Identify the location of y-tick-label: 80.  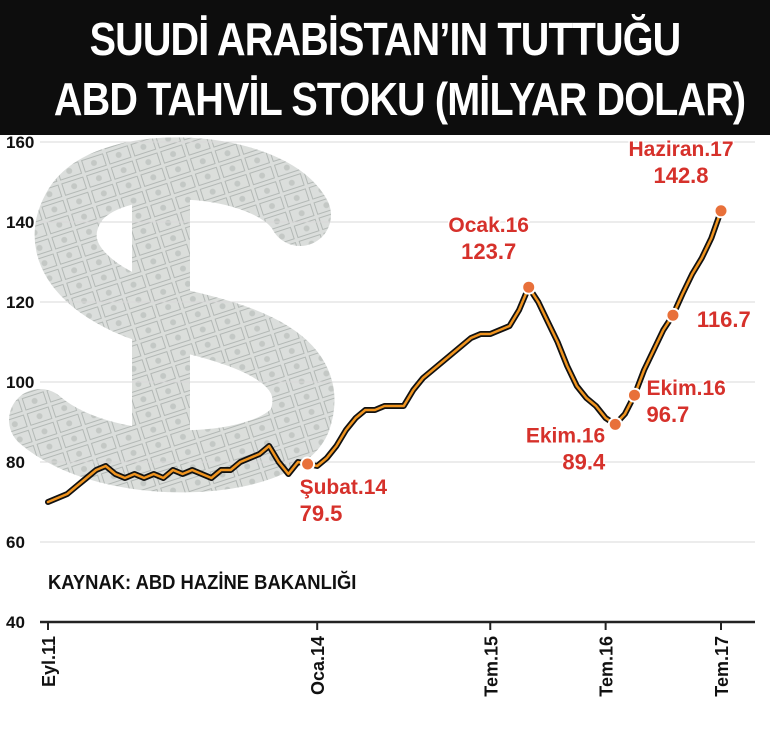
(15, 462).